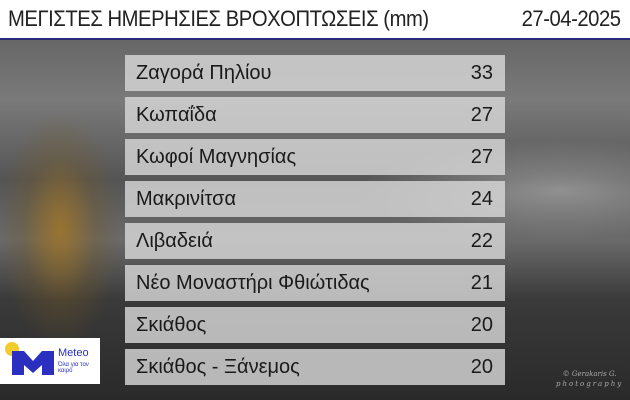 The width and height of the screenshot is (630, 400). I want to click on rainfall-value: 22, so click(481, 240).